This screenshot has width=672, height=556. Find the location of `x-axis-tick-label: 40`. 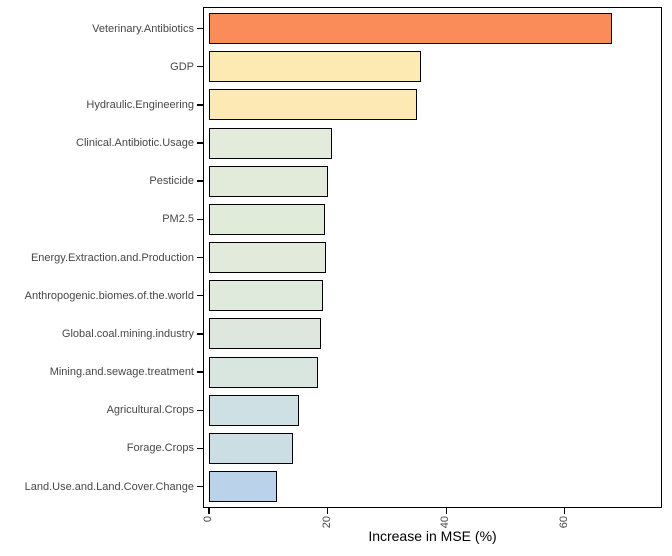

x-axis-tick-label: 40 is located at coordinates (445, 522).